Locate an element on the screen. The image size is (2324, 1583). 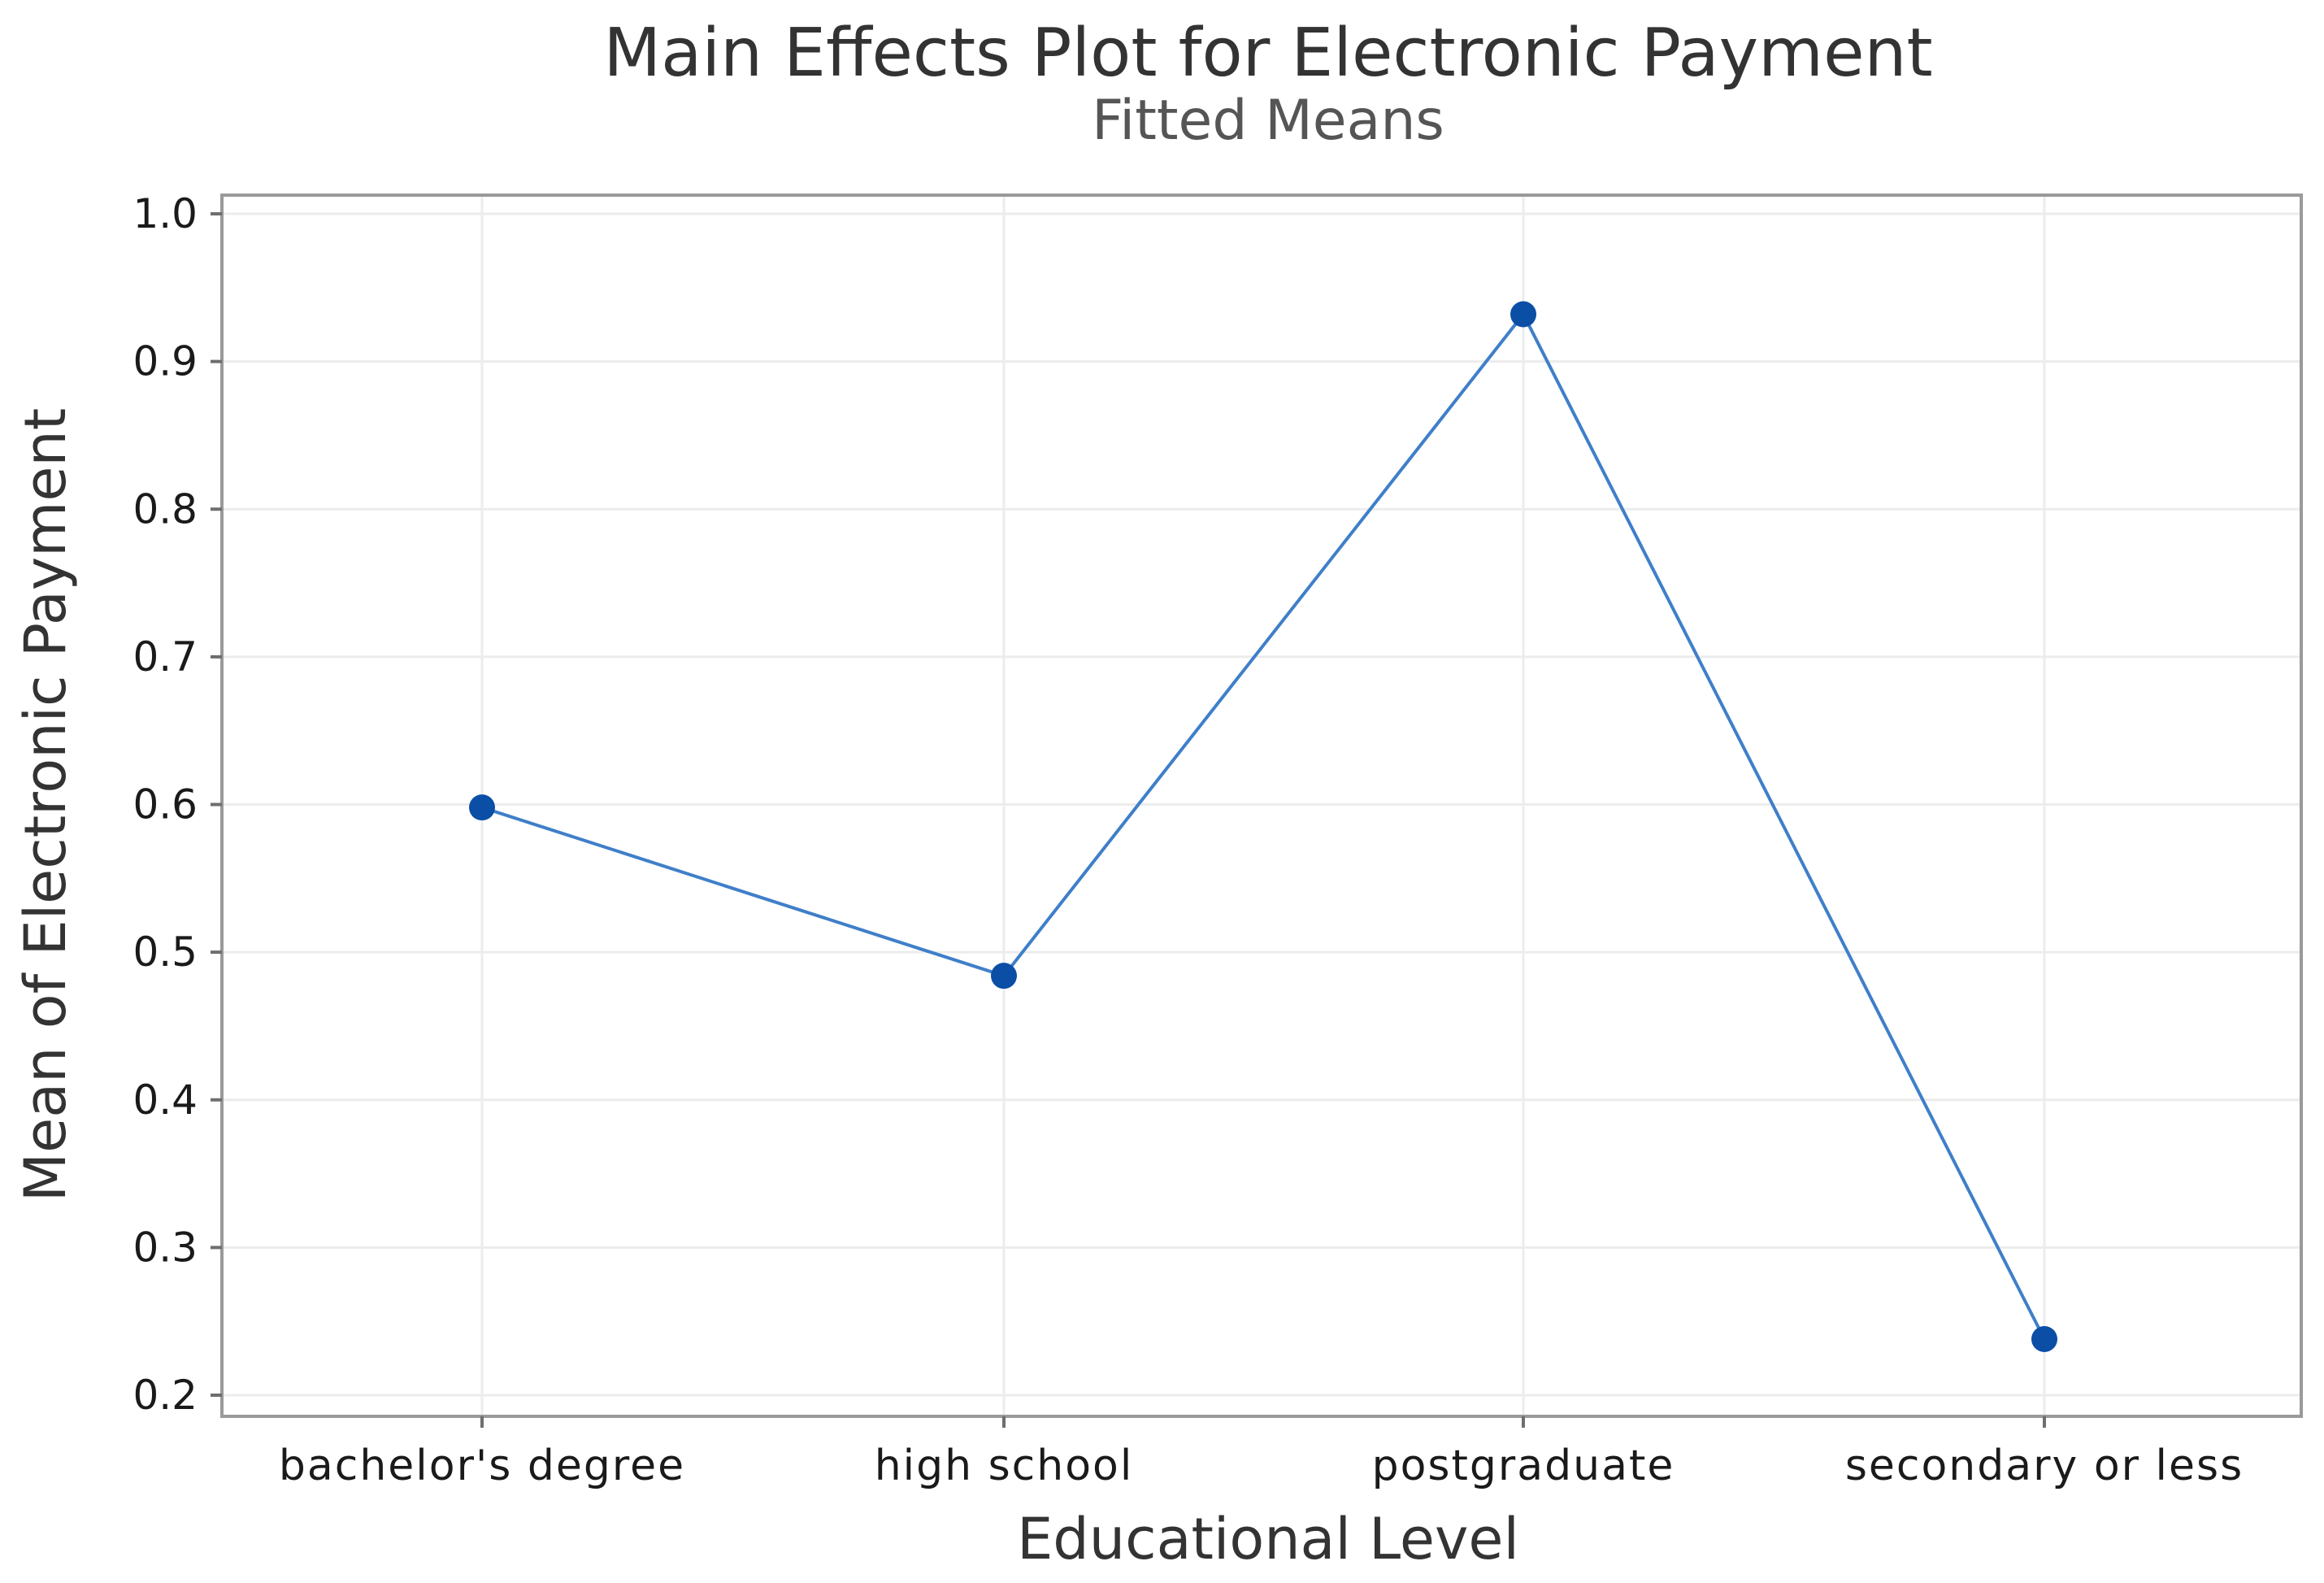
y-tick-label: 0.7 is located at coordinates (165, 657).